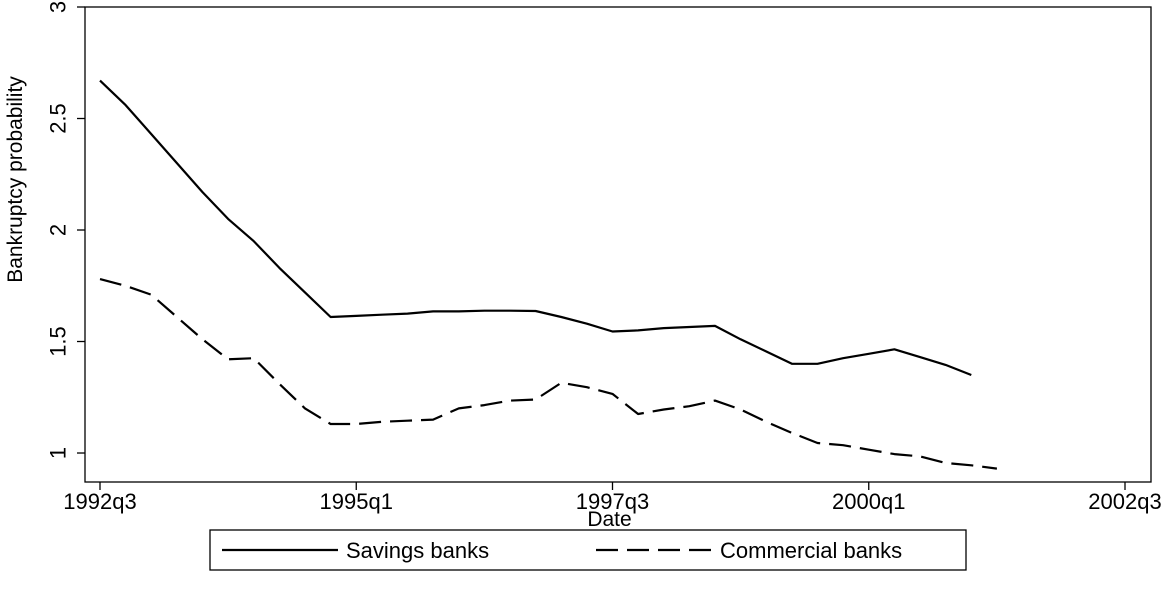 Image resolution: width=1176 pixels, height=599 pixels. Describe the element at coordinates (811, 550) in the screenshot. I see `legend-label: Commercial banks` at that location.